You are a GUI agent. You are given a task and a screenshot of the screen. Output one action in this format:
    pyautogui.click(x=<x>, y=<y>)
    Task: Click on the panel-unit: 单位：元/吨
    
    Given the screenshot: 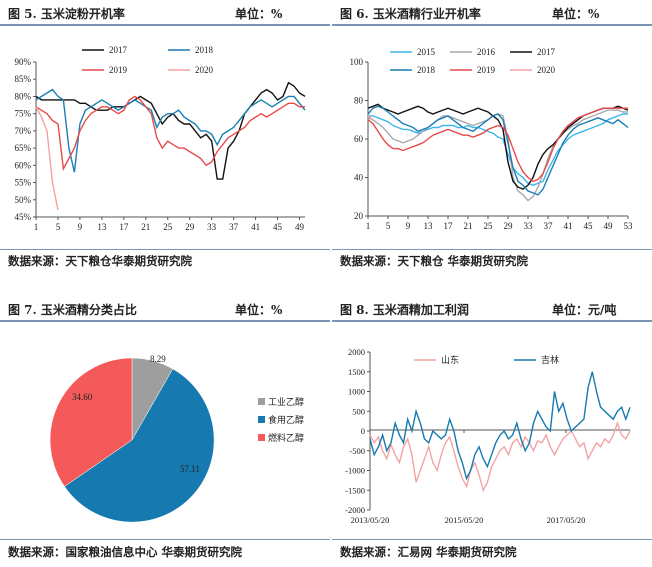 What is the action you would take?
    pyautogui.click(x=584, y=310)
    